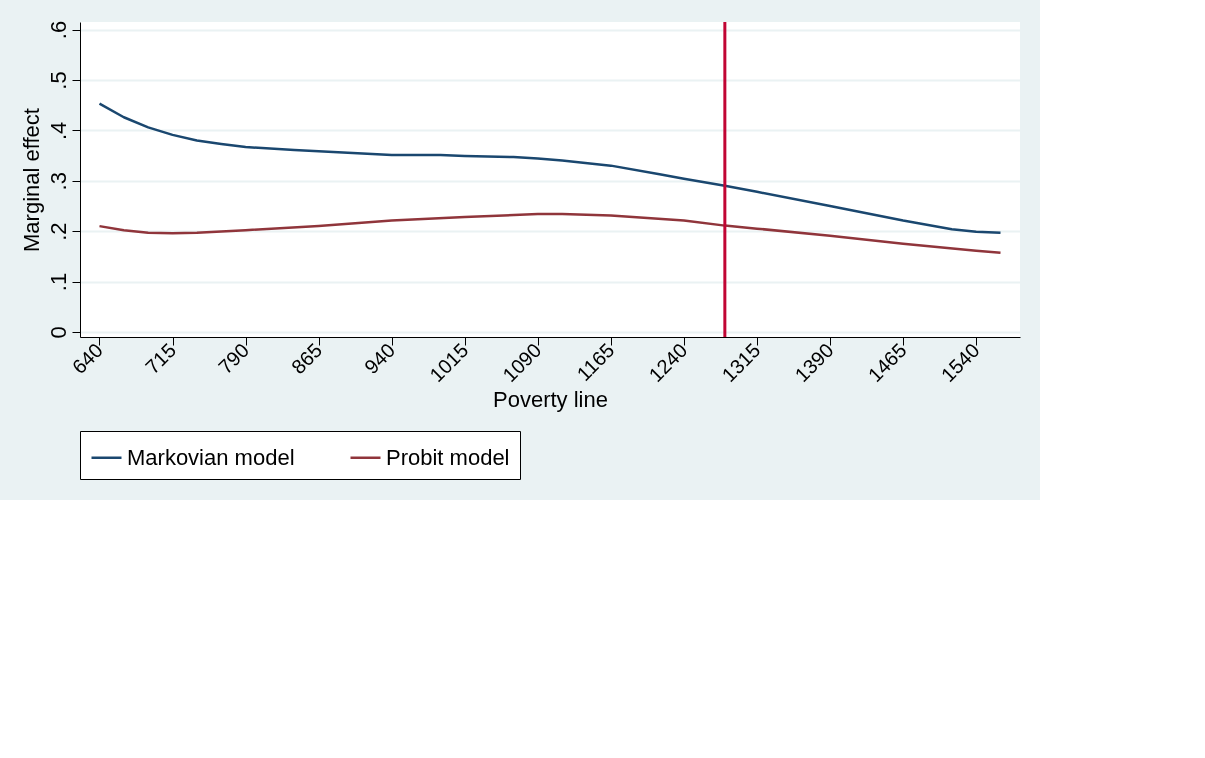 The height and width of the screenshot is (758, 1205). Describe the element at coordinates (160, 359) in the screenshot. I see `x-tick-label: 715` at that location.